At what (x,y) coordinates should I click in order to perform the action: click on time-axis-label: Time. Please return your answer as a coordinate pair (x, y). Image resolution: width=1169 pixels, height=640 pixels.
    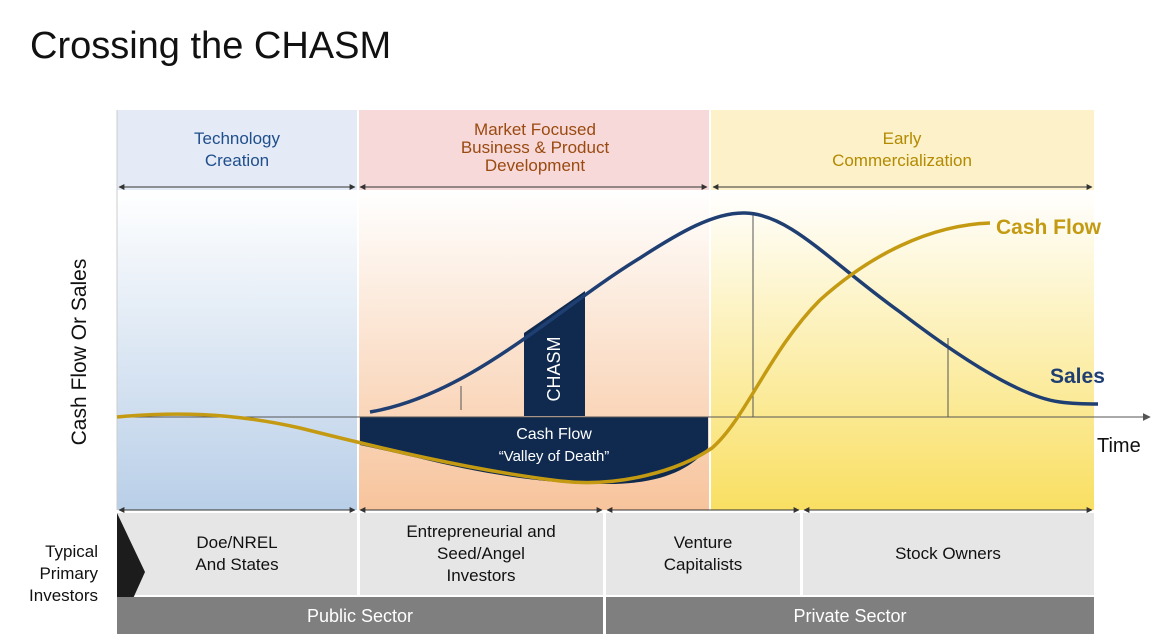
    Looking at the image, I should click on (1119, 446).